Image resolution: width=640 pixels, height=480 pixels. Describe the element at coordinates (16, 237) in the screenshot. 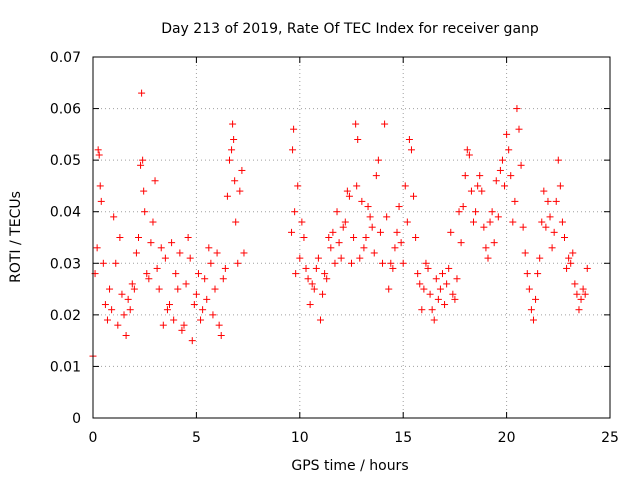

I see `y-axis-label: ROTI / TECUs` at that location.